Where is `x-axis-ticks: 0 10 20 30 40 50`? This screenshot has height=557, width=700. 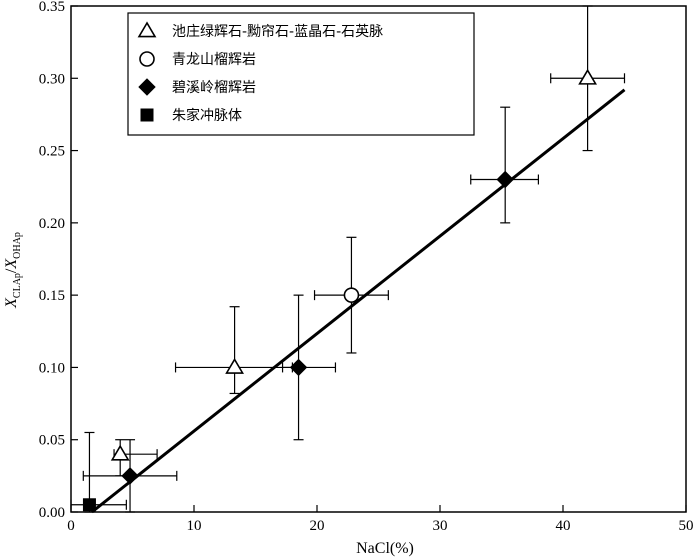 x-axis-ticks: 0 10 20 30 40 50 is located at coordinates (380, 519).